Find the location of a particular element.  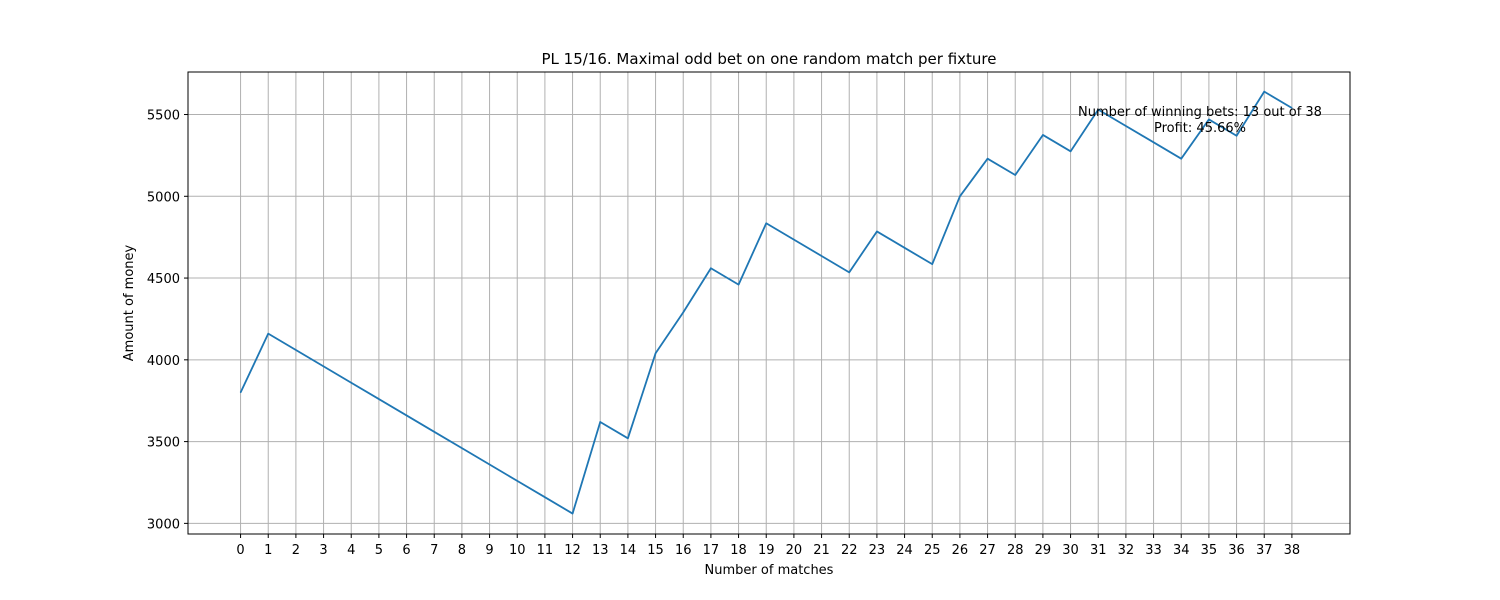

x-tick-label: 9 is located at coordinates (489, 550).